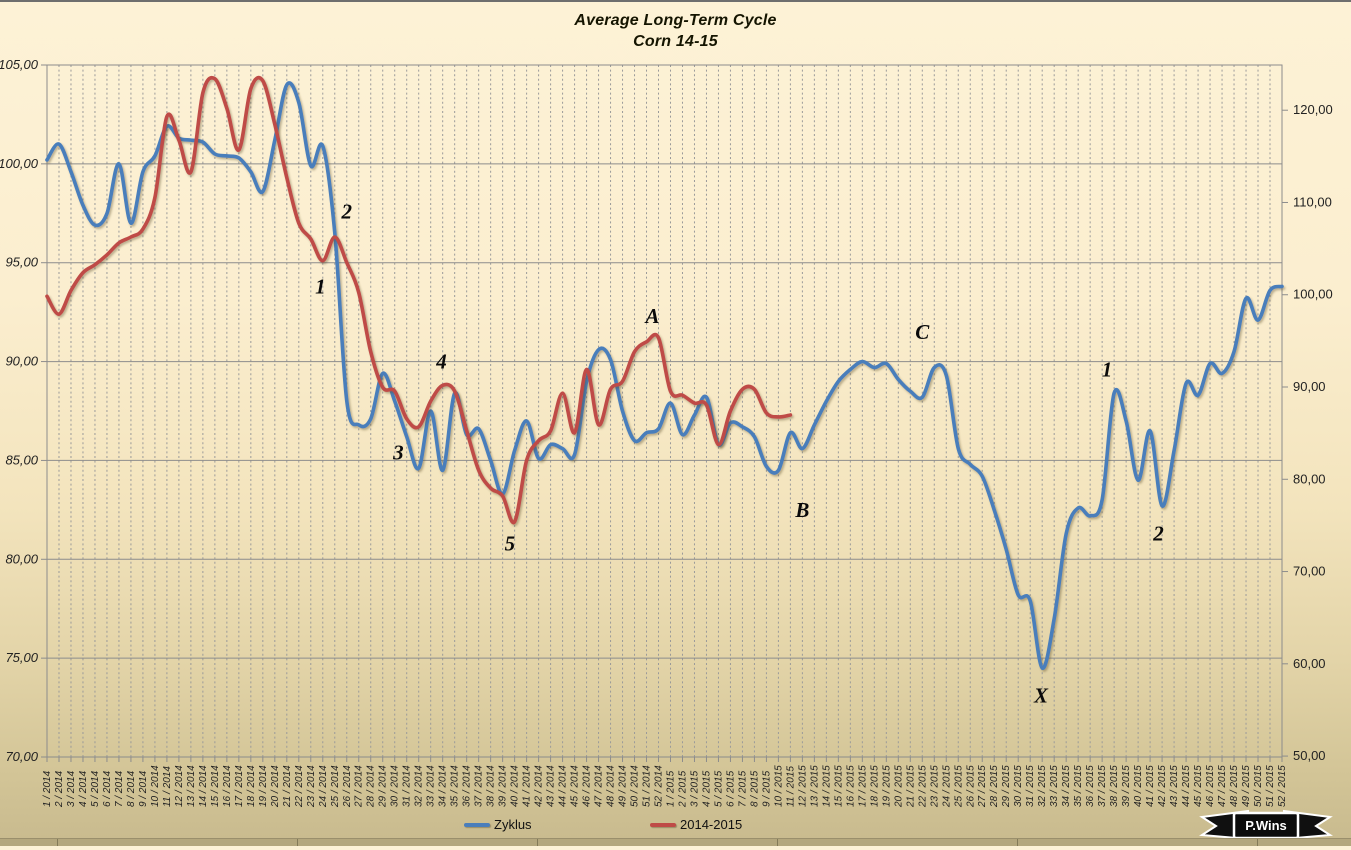 The width and height of the screenshot is (1351, 850). What do you see at coordinates (1006, 786) in the screenshot?
I see `x-axis-week-label: 29 / 2015` at bounding box center [1006, 786].